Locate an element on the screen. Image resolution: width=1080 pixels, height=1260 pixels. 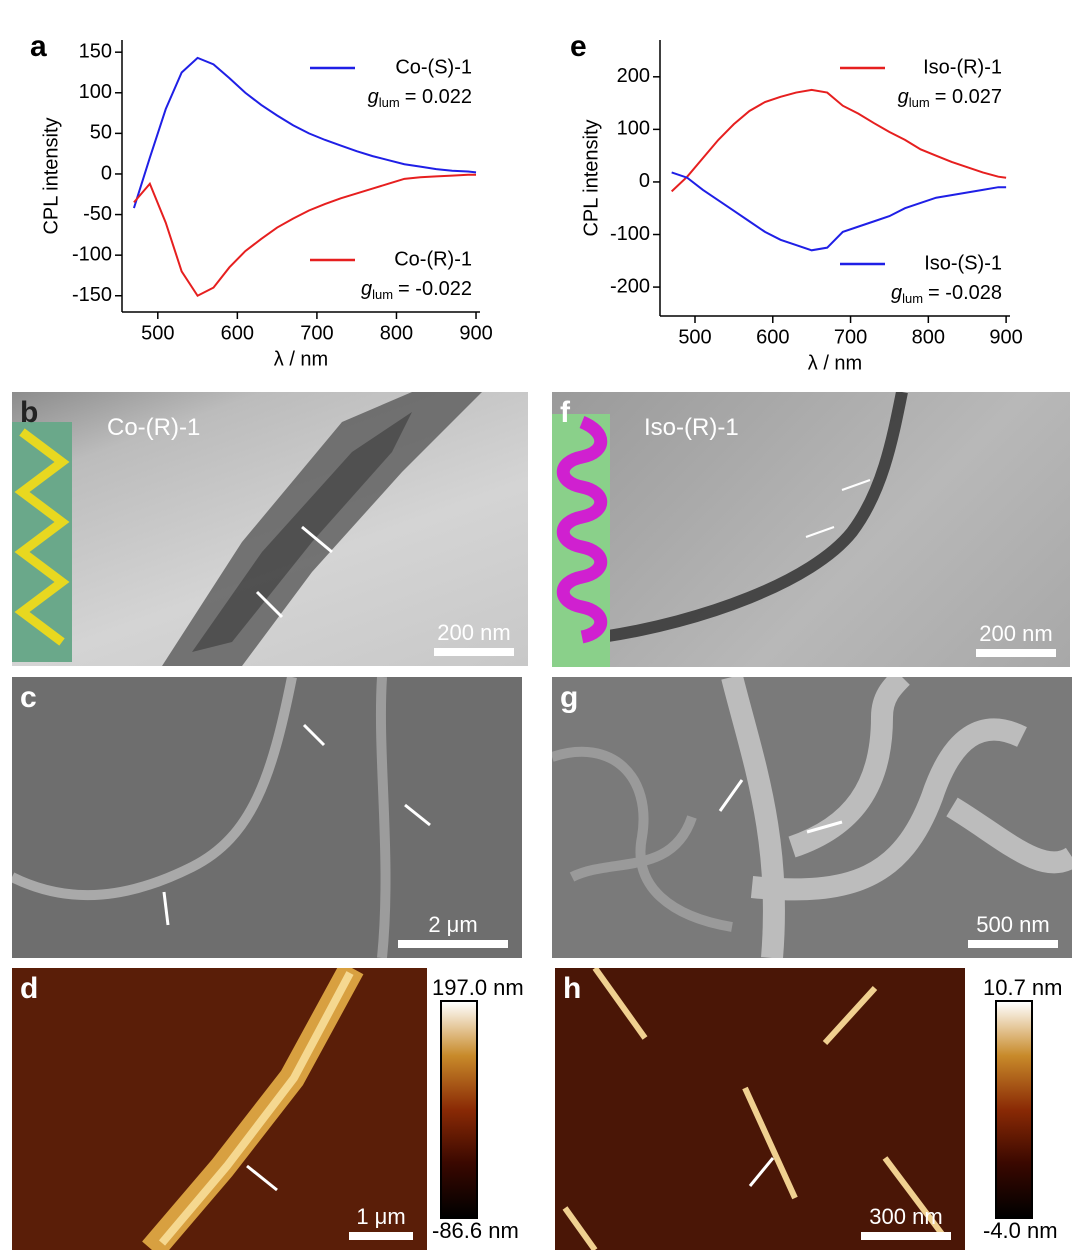
scale-bar: 2 μm is located at coordinates (453, 930).